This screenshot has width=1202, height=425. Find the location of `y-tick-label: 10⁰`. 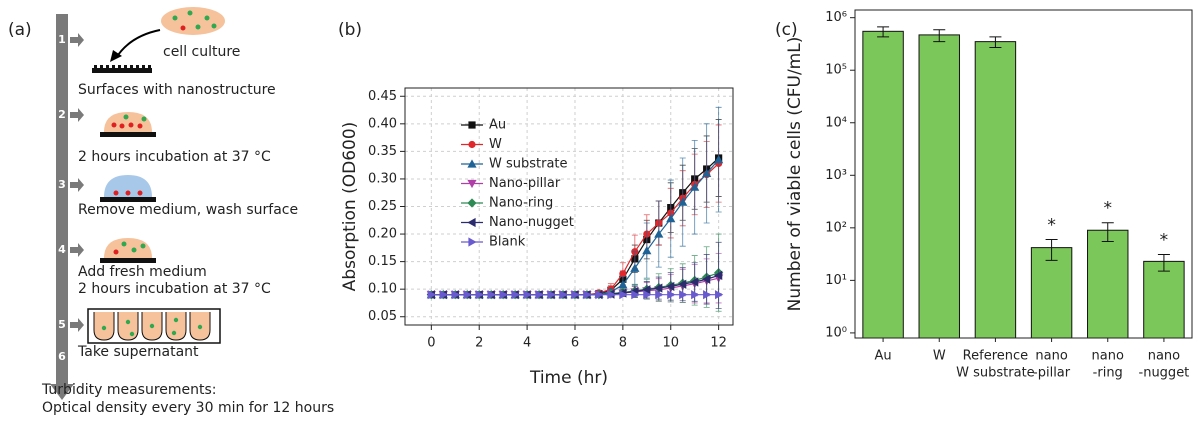

y-tick-label: 10⁰ is located at coordinates (836, 332).